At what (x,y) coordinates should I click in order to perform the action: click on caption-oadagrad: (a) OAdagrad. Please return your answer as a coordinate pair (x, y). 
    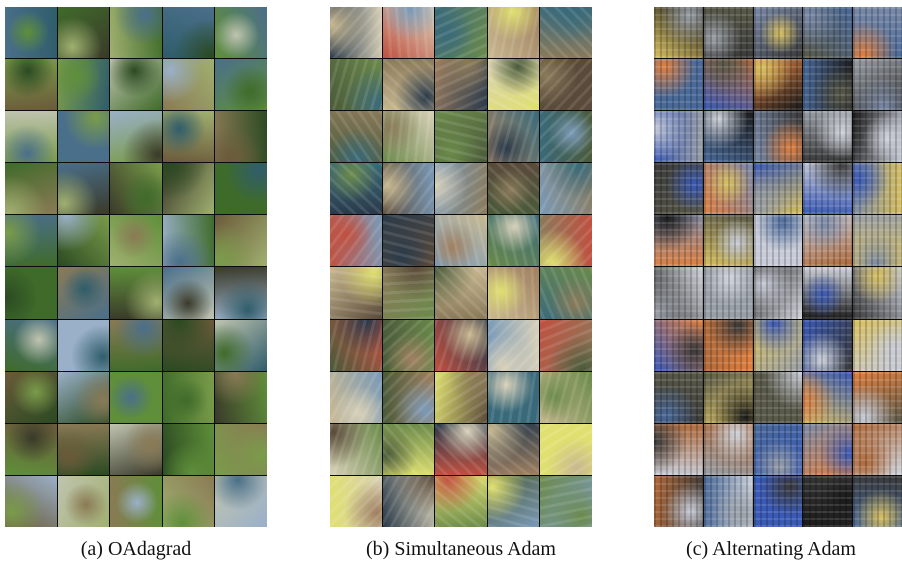
    Looking at the image, I should click on (136, 549).